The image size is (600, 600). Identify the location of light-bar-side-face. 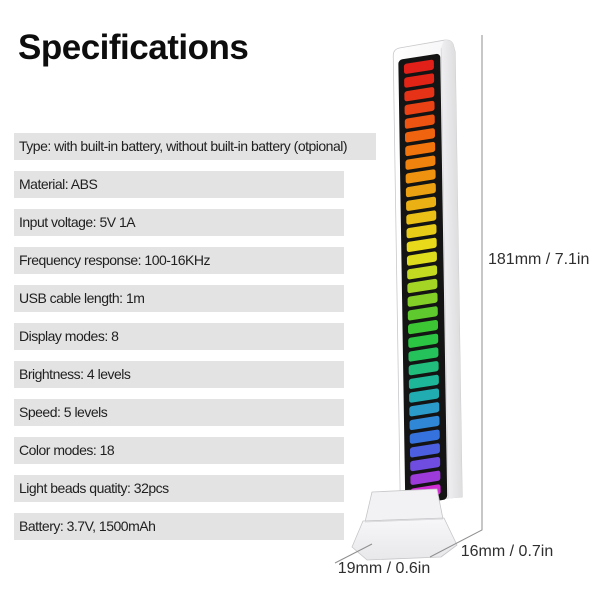
(452, 269).